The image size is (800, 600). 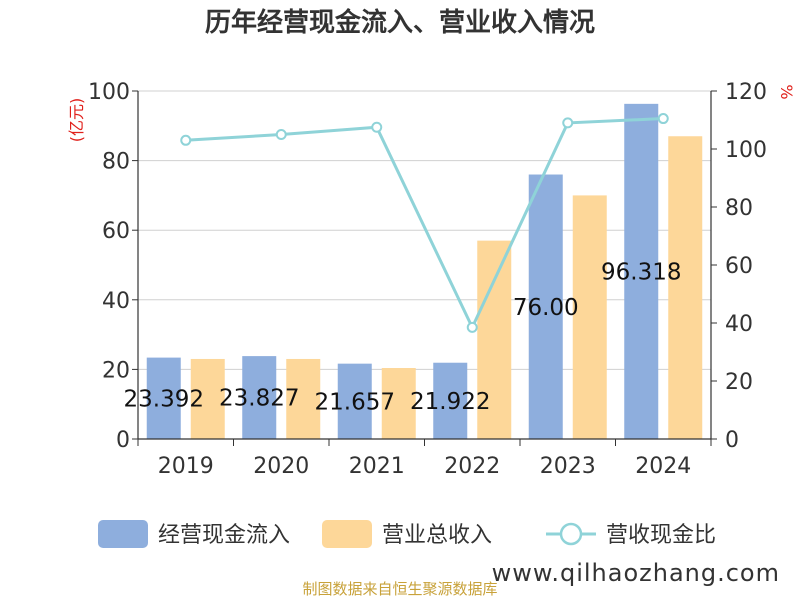 I want to click on left-tick-label: 60, so click(x=116, y=231).